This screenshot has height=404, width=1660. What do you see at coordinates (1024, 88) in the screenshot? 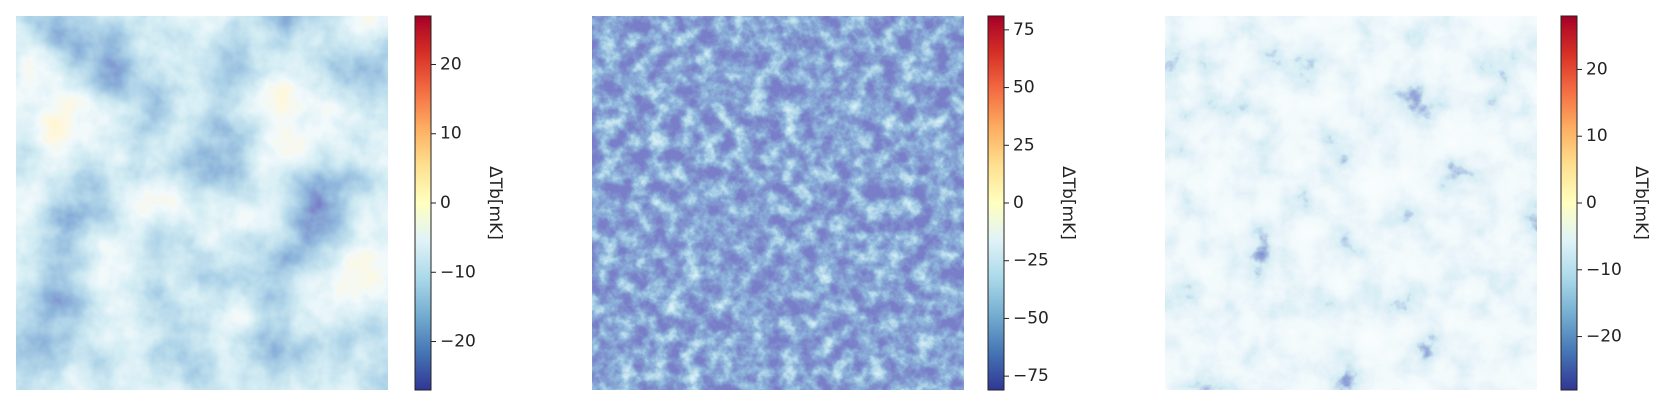
I see `colorbar-tick-label: 50` at bounding box center [1024, 88].